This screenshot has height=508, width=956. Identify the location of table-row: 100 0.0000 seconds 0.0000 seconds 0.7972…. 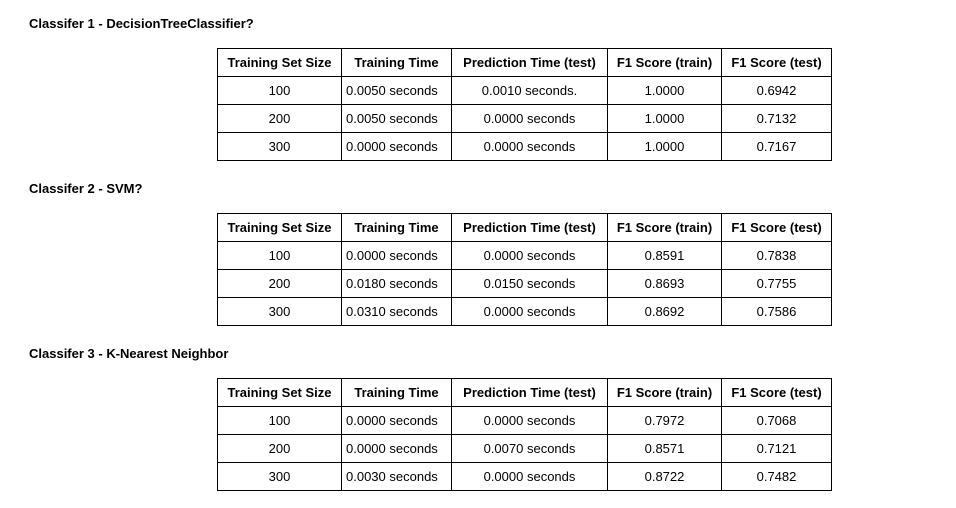
(524, 420).